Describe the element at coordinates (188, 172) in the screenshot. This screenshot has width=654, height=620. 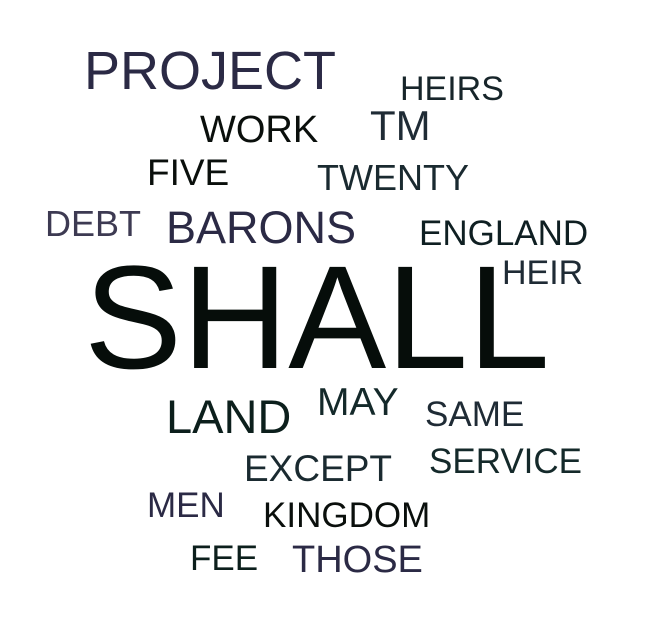
I see `word-five: FIVE` at that location.